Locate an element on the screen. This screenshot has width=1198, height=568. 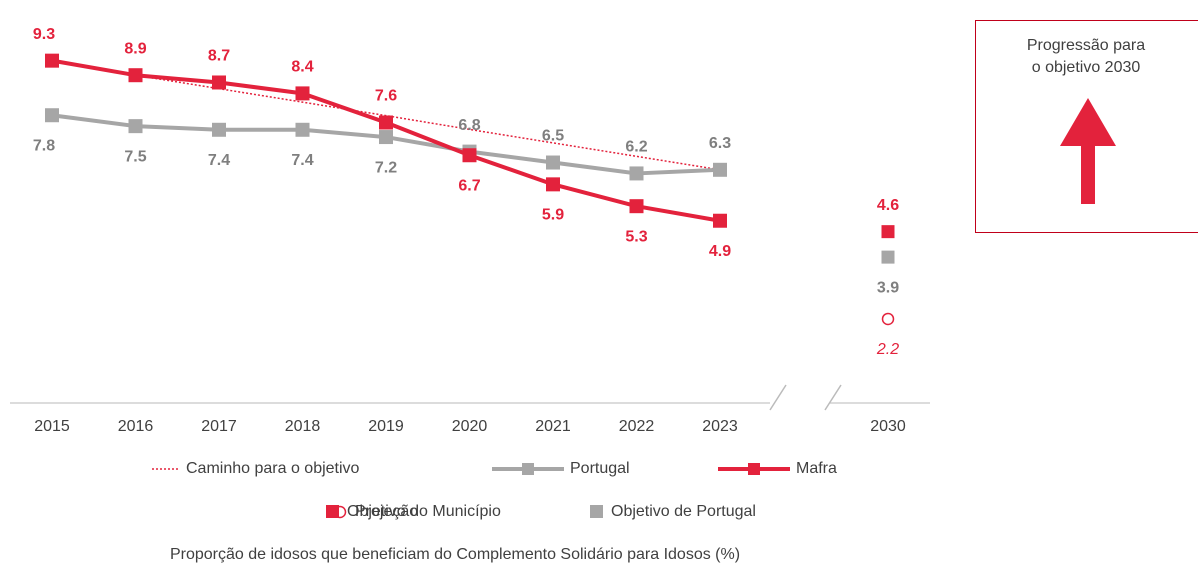
data-label: 7.5 is located at coordinates (135, 156).